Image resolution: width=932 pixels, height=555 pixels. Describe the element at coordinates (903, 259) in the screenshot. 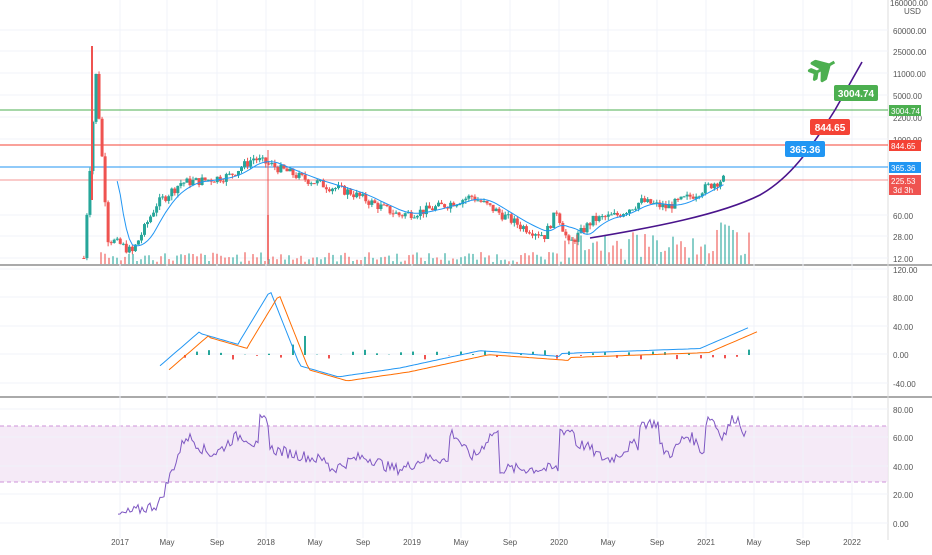

I see `price-tick: 12.00` at that location.